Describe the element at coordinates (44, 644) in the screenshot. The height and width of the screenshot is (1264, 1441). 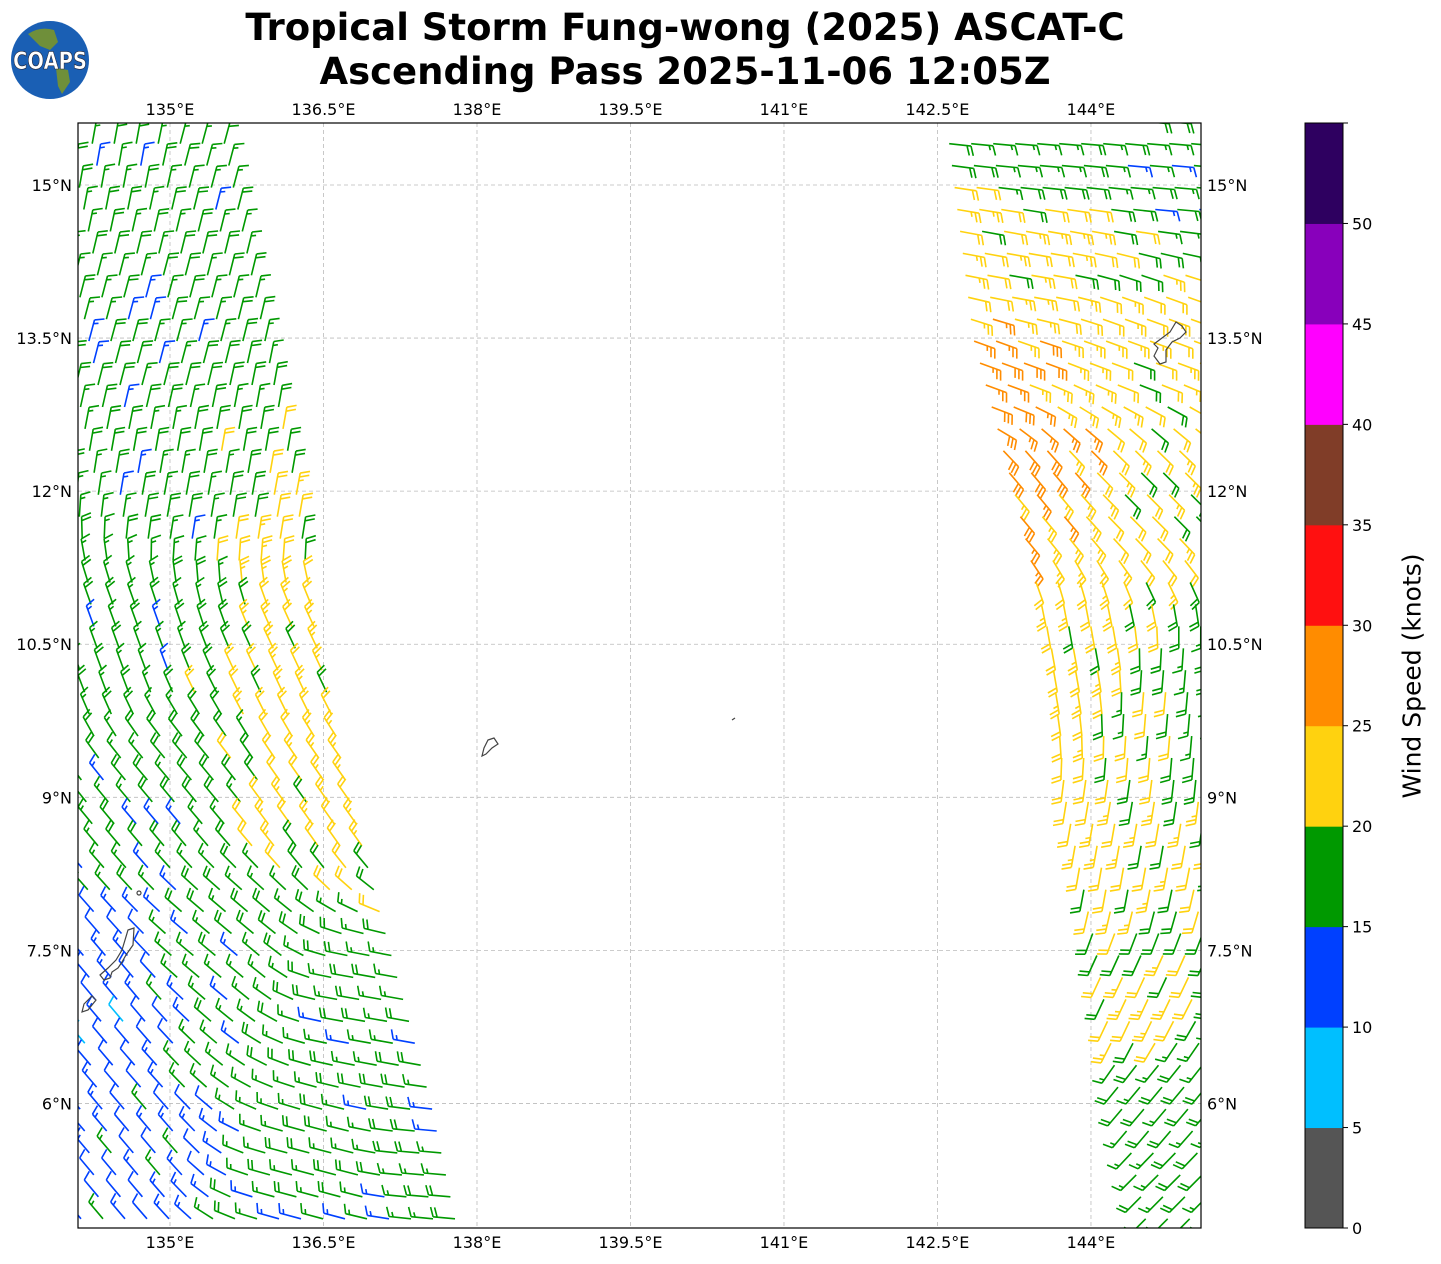
I see `lat-tick-label-left: 10.5°N` at that location.